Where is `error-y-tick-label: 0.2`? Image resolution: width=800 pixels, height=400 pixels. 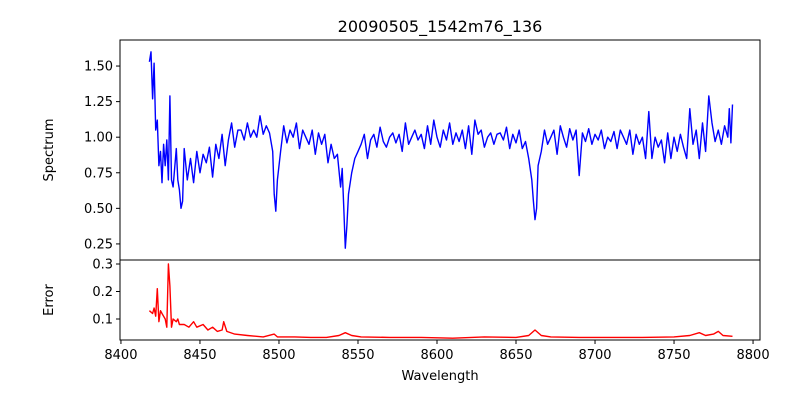
error-y-tick-label: 0.2 is located at coordinates (102, 292).